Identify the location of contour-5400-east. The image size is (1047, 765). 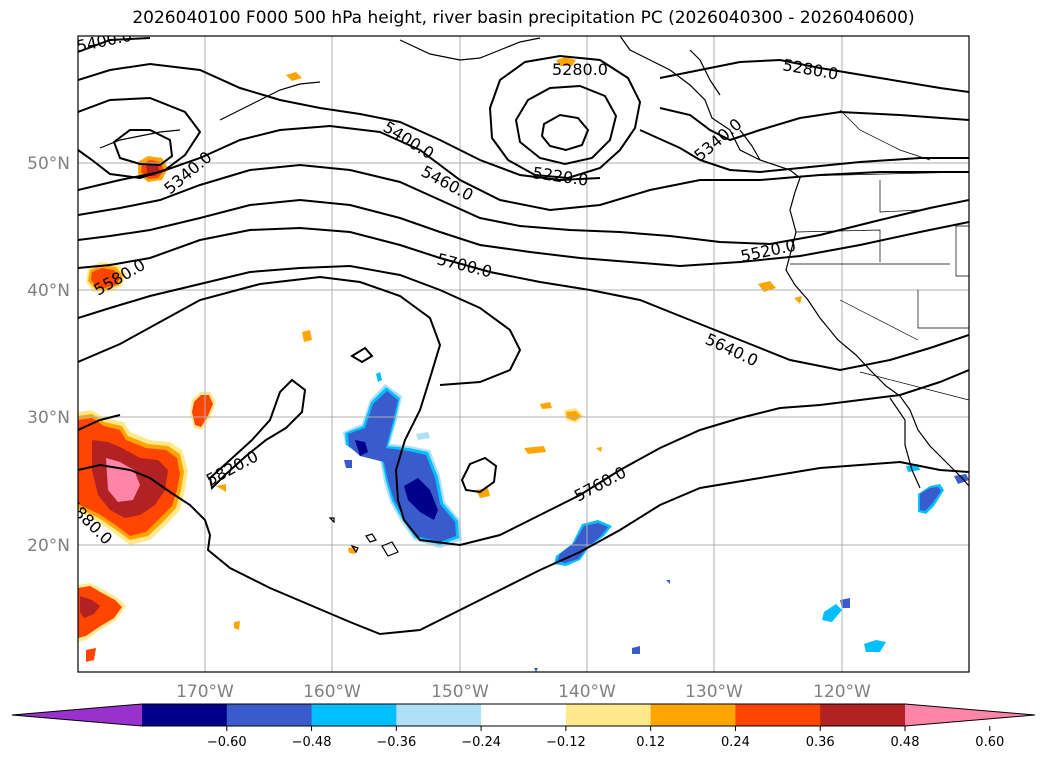
(804, 151).